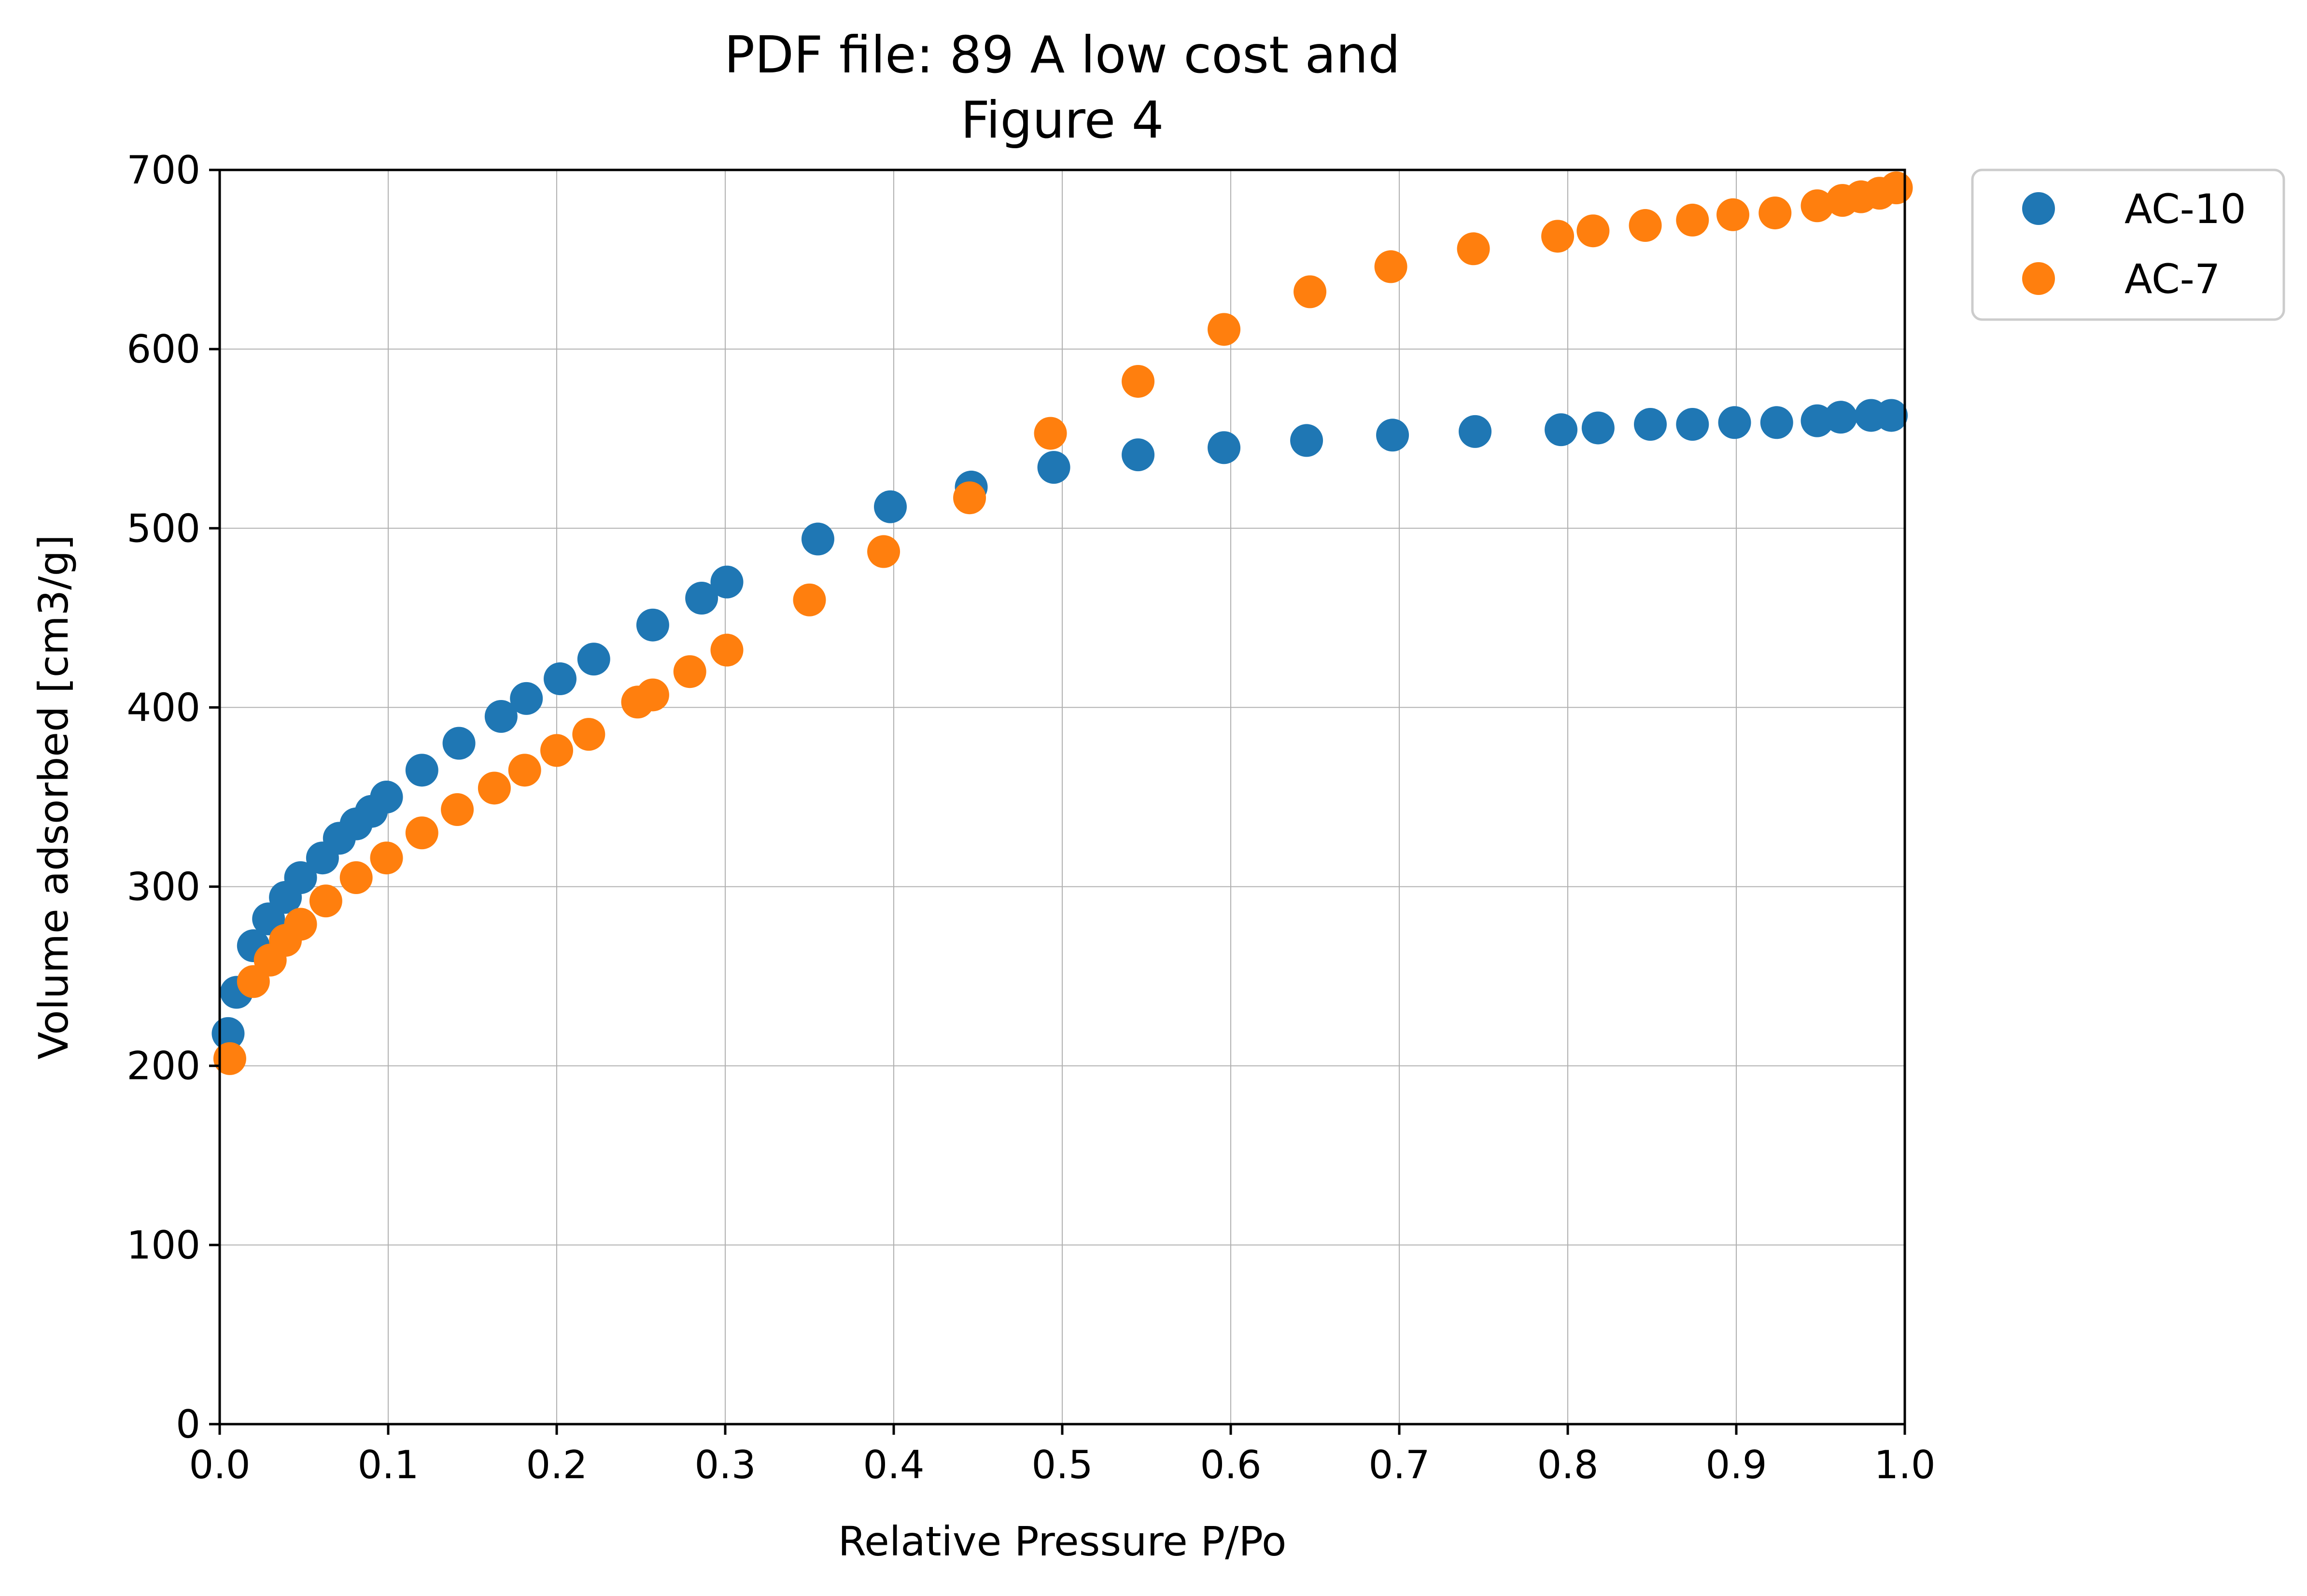 The width and height of the screenshot is (2307, 1596). Describe the element at coordinates (2128, 245) in the screenshot. I see `legend: AC-10 AC-7` at that location.